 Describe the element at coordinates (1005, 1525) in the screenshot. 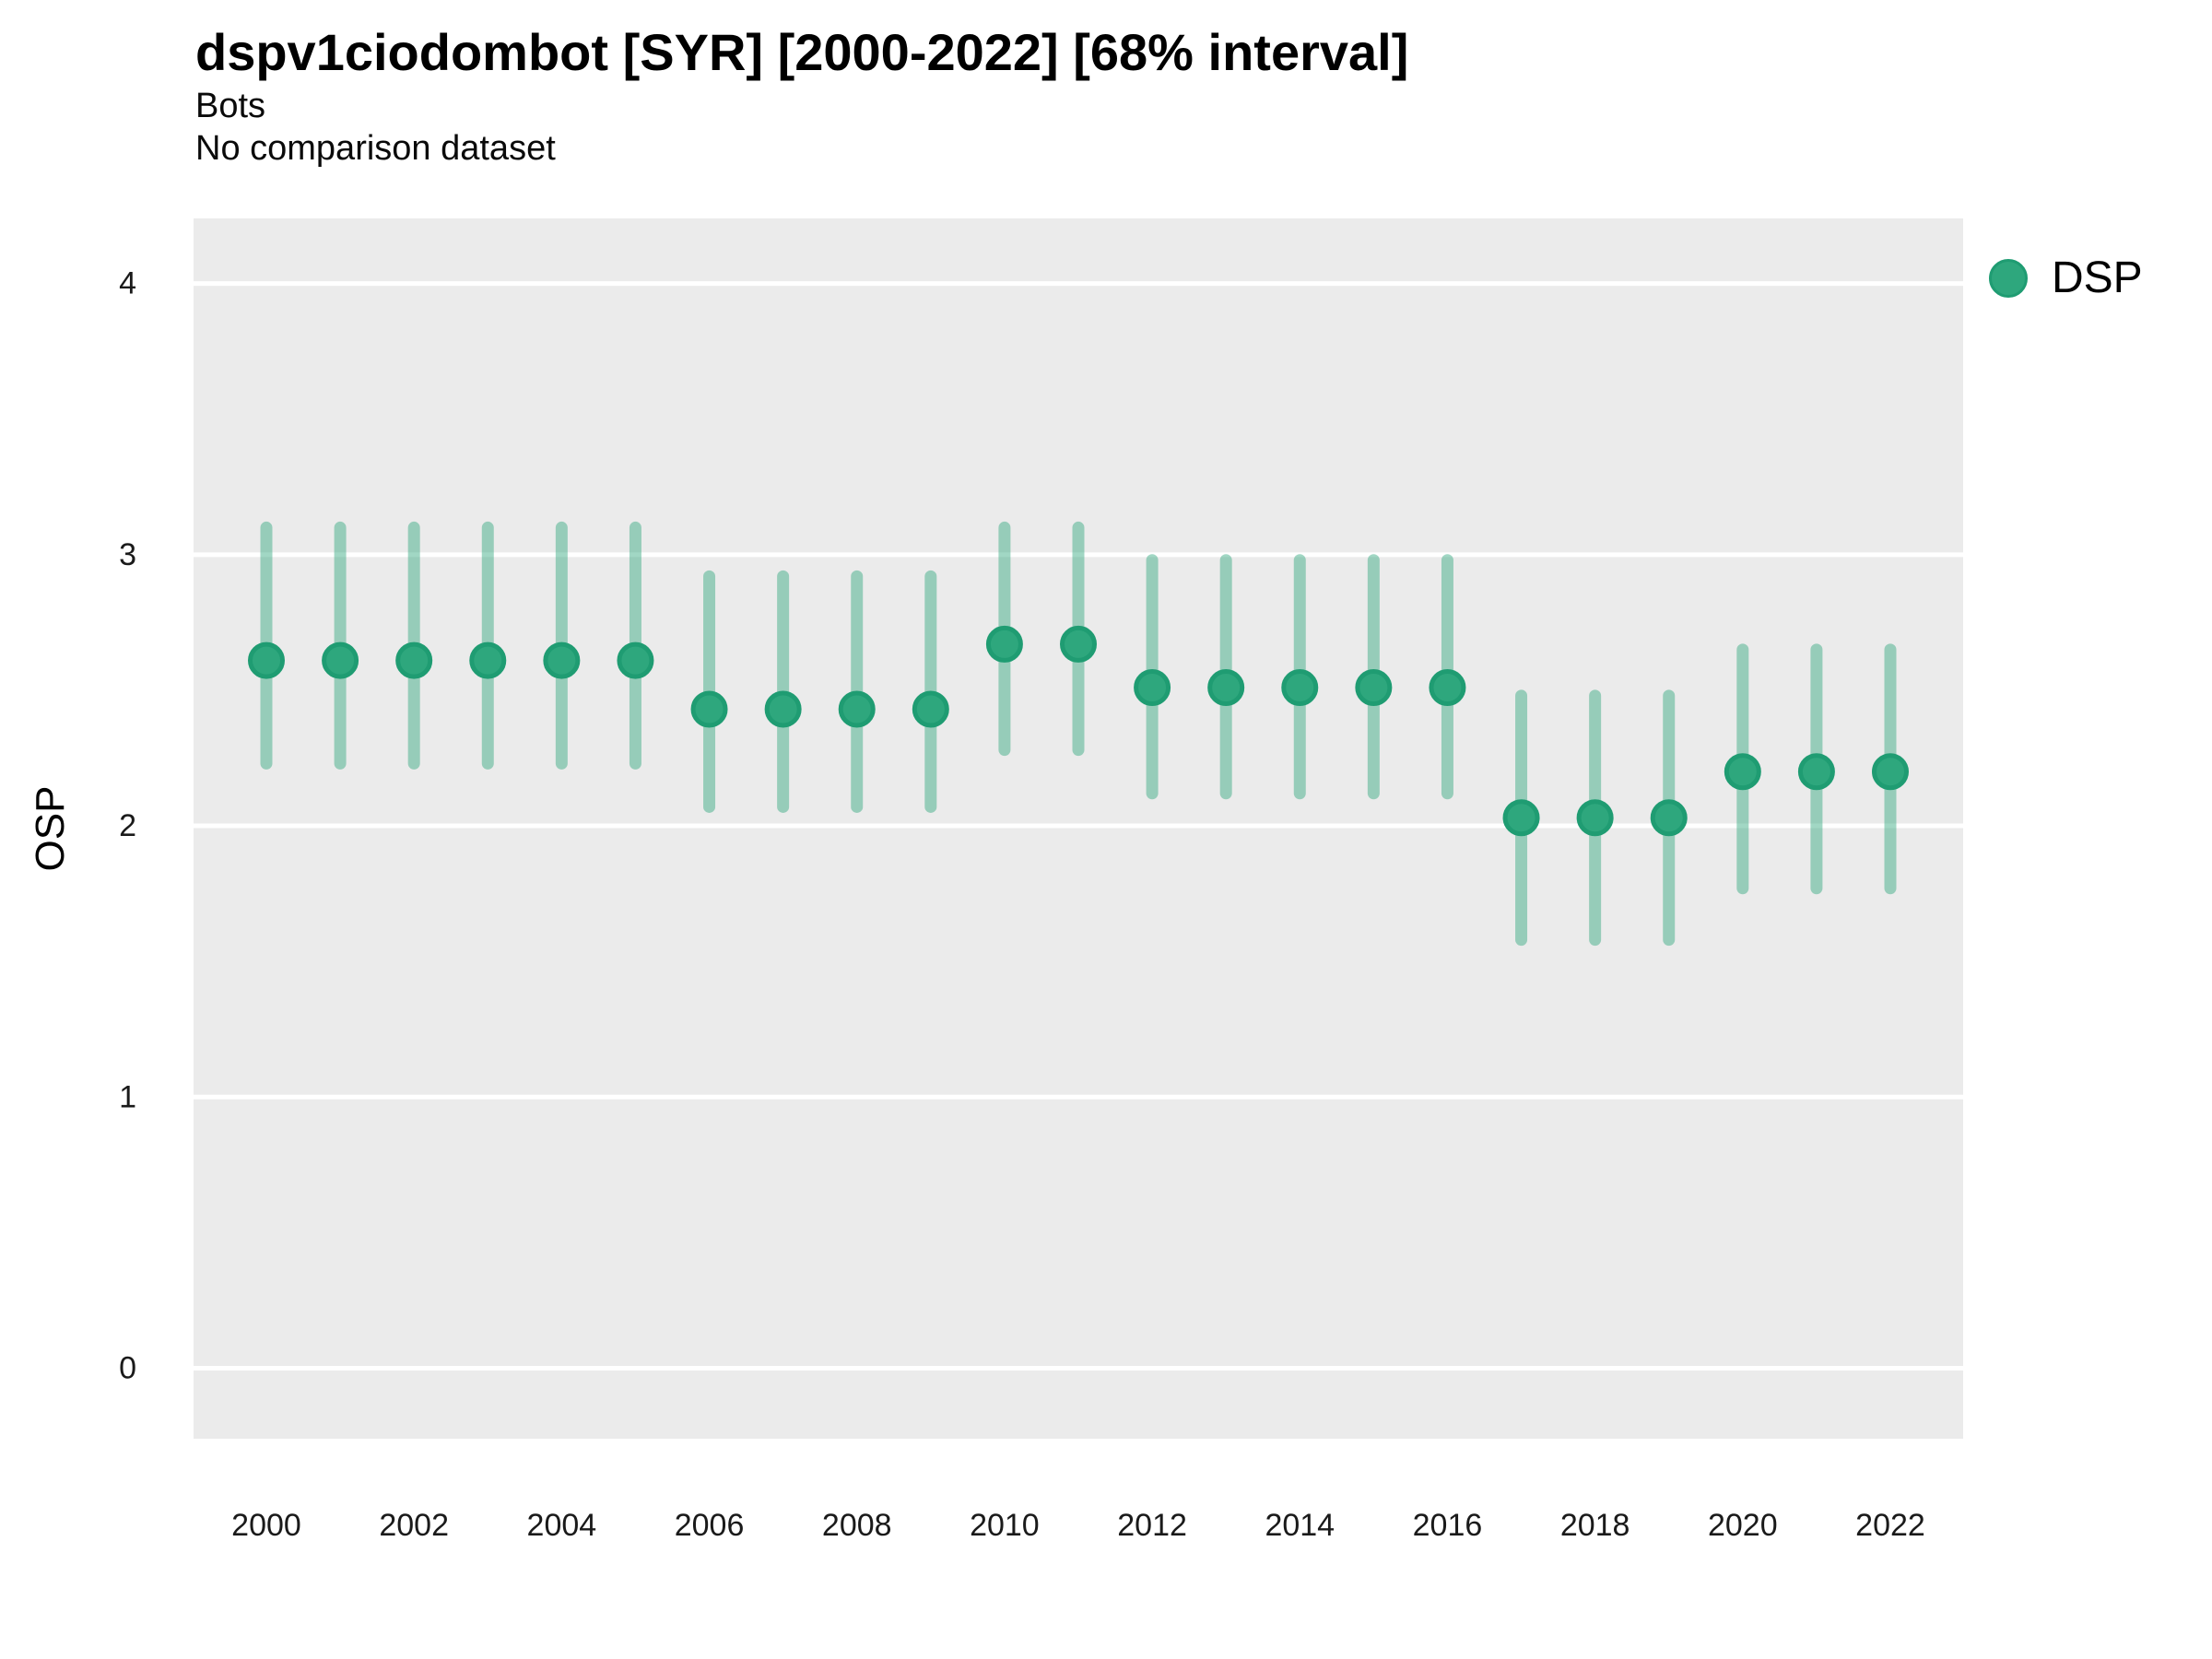

I see `x-tick-label-2010: 2010` at that location.